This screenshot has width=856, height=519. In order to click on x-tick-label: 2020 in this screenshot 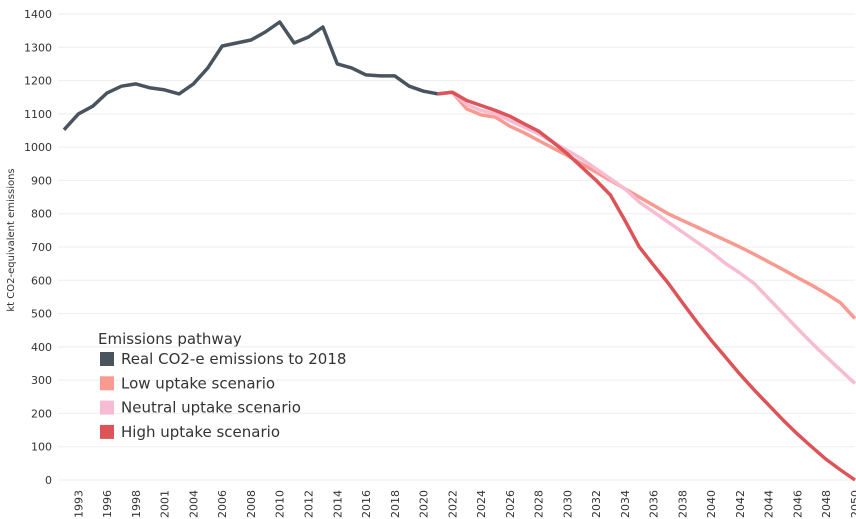, I will do `click(424, 504)`.